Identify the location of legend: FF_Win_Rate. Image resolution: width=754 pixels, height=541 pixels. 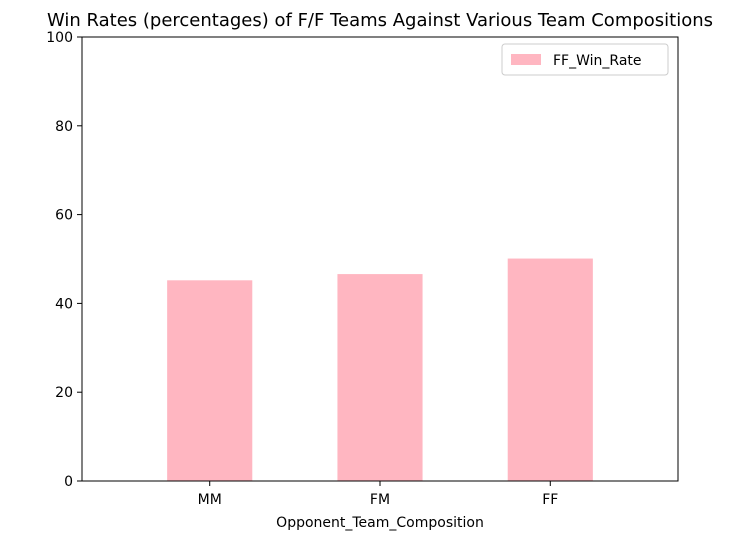
(585, 59).